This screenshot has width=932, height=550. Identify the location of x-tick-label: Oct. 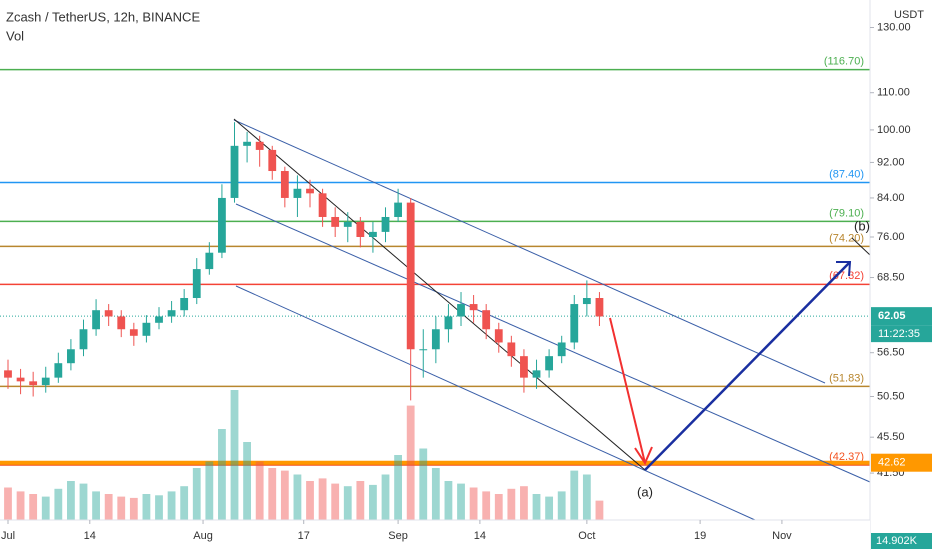
(586, 536).